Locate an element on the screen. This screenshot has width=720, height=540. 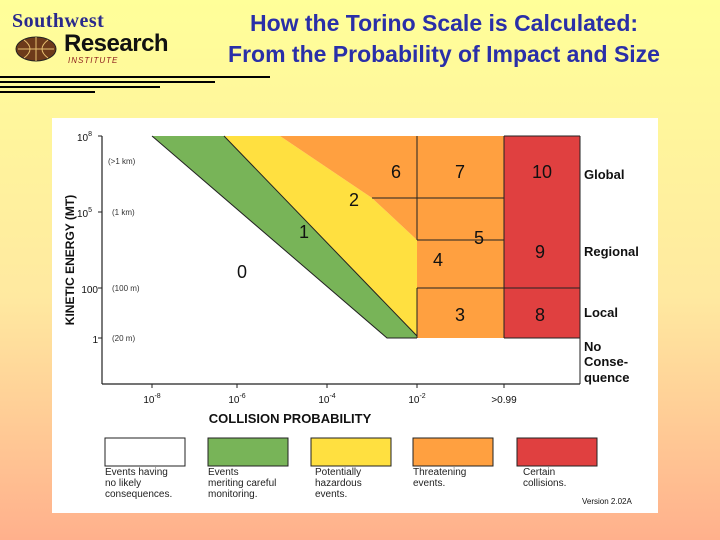
region-numbers: 0 1 2 3 4 5 6 7 10 9 8 is located at coordinates (394, 243).